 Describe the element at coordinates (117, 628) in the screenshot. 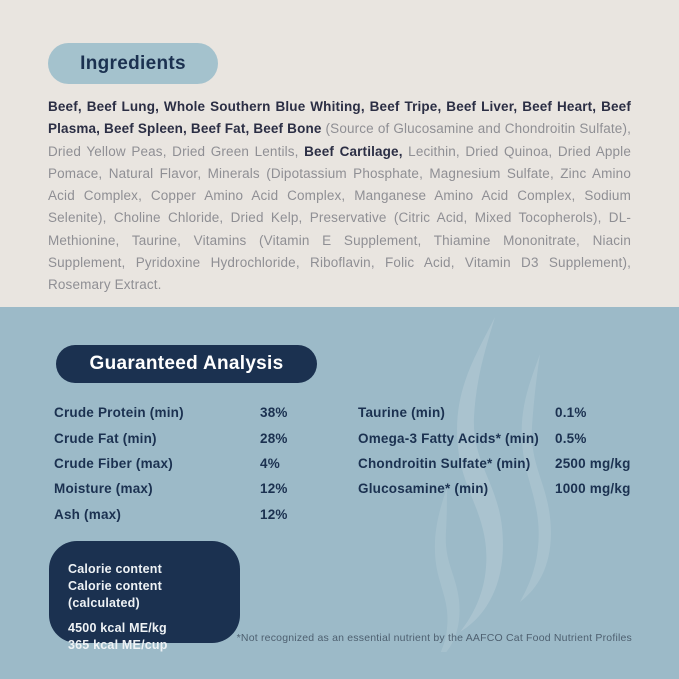

I see `calorie-value-line: 4500 kcal ME/kg` at that location.